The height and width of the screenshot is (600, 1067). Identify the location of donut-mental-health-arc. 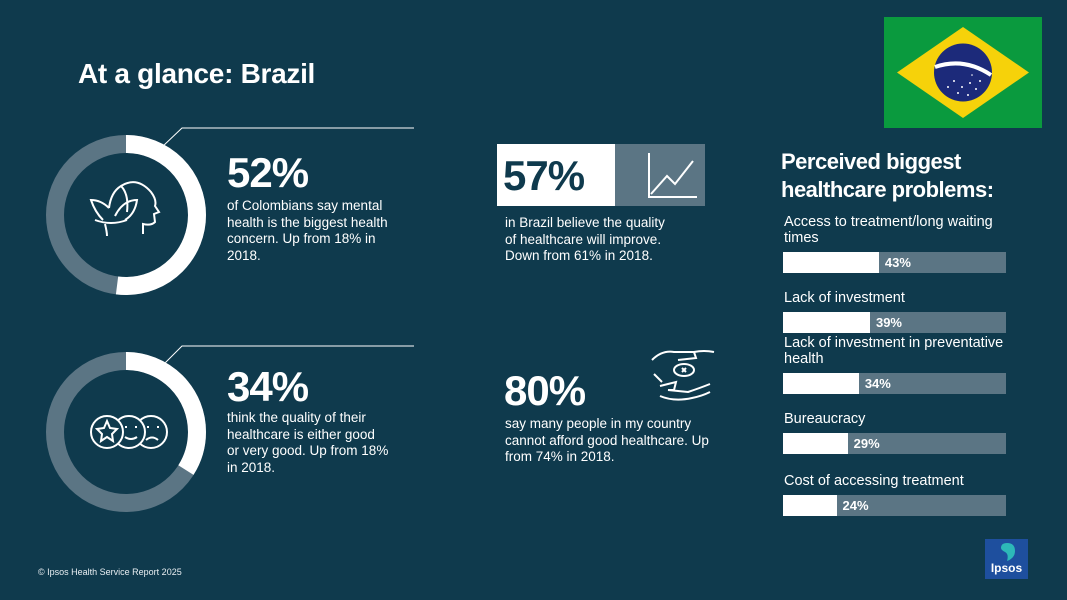
(126, 215).